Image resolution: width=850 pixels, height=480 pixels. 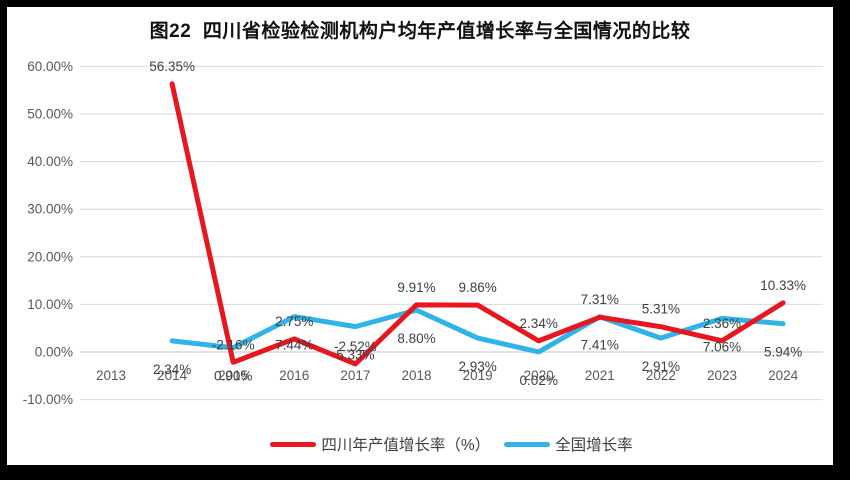 I want to click on y-tick-label: 20.00%, so click(x=50, y=256).